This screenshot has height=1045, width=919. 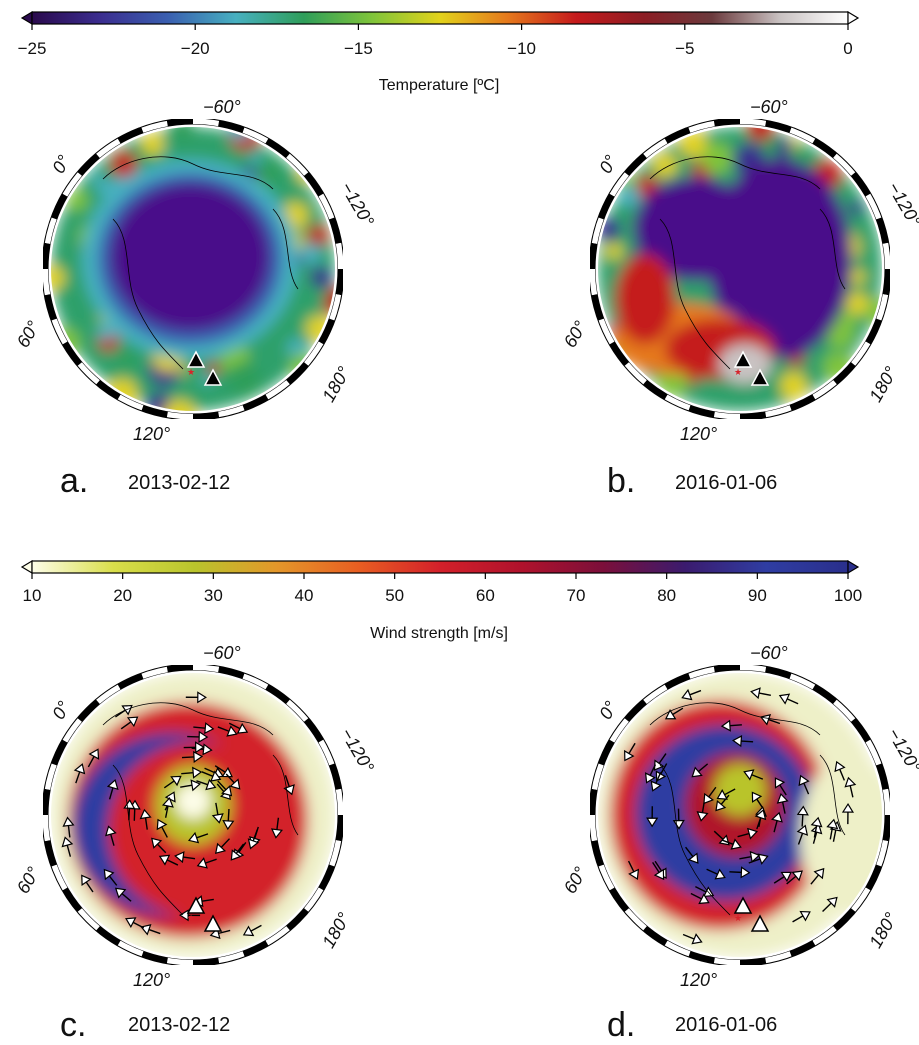 What do you see at coordinates (667, 596) in the screenshot?
I see `cb-wind-tick-label: 80` at bounding box center [667, 596].